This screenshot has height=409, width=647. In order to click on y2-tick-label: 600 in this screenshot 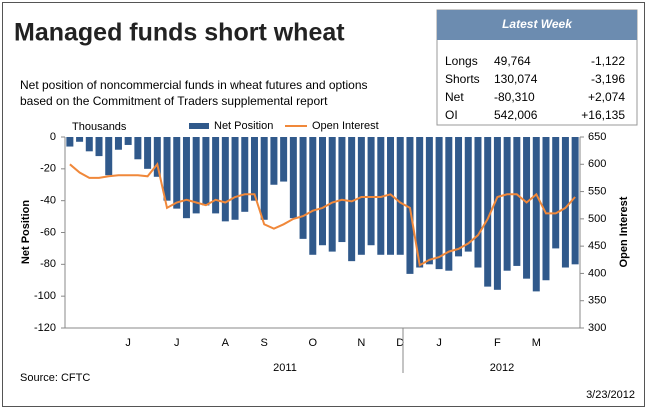, I will do `click(597, 164)`.